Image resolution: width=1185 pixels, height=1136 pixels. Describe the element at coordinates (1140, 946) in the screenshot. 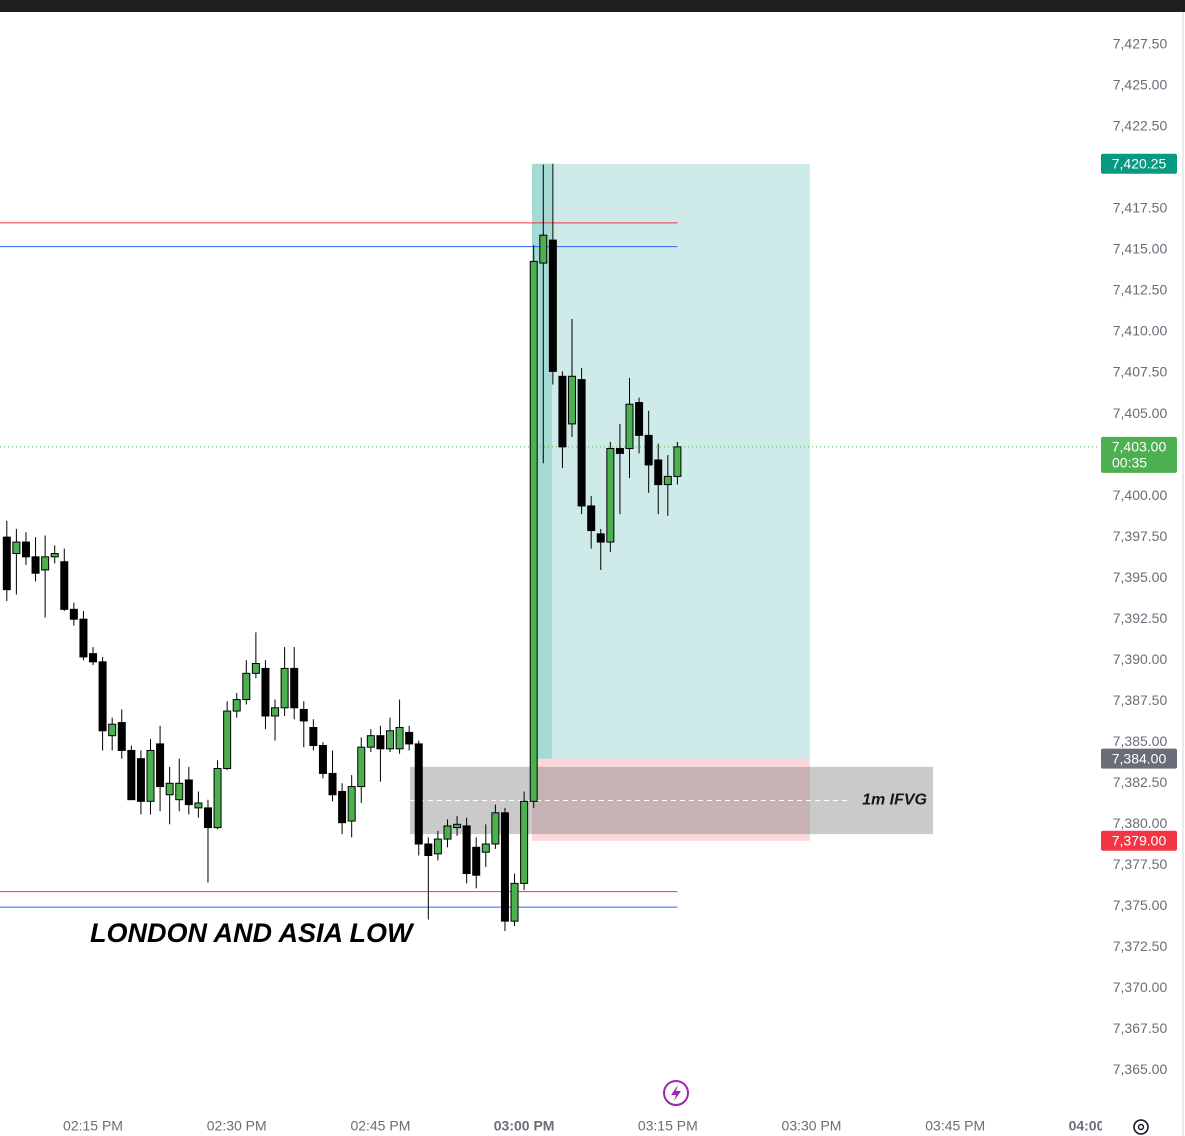

I see `y-tick-label: 7,372.50` at that location.